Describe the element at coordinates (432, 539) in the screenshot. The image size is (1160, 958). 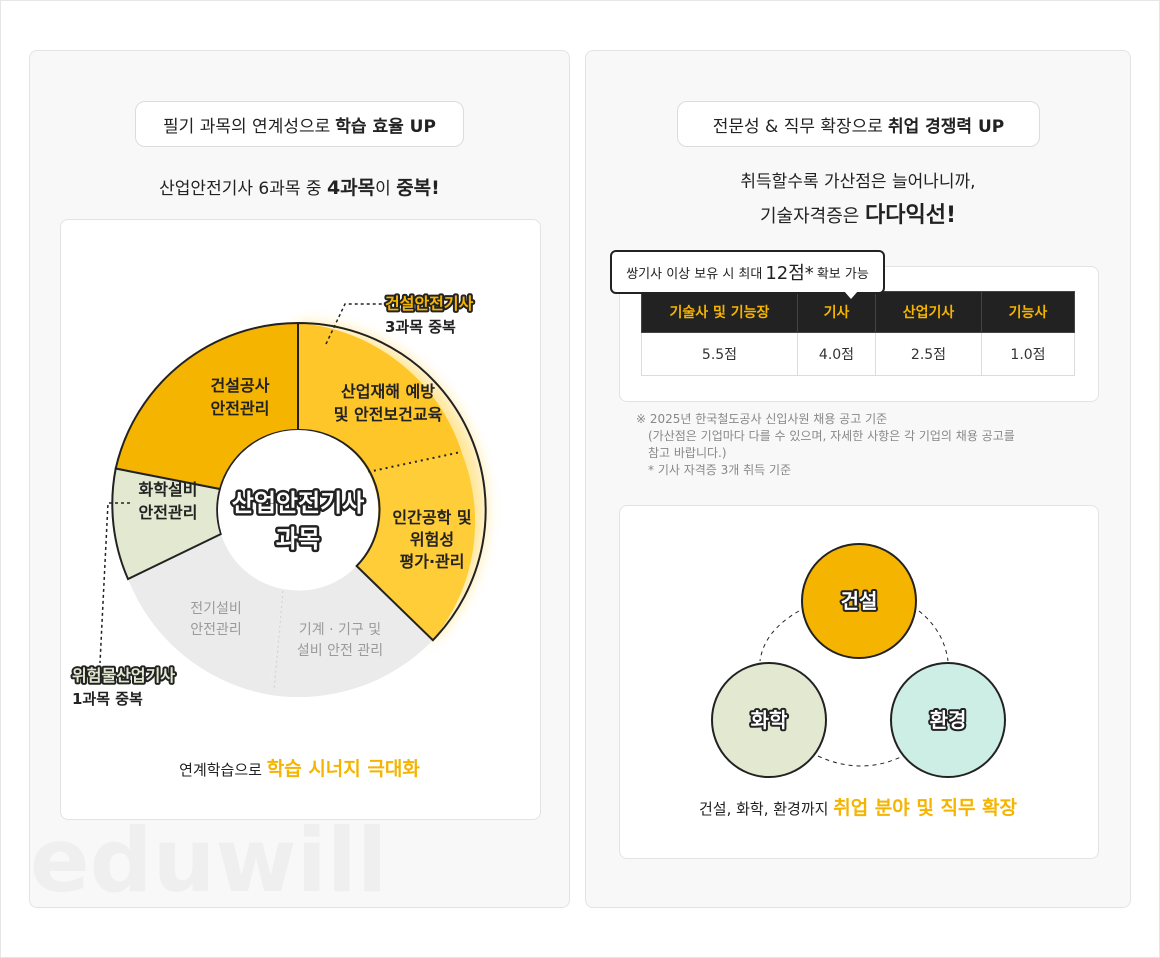
I see `segment-label: 위험성` at that location.